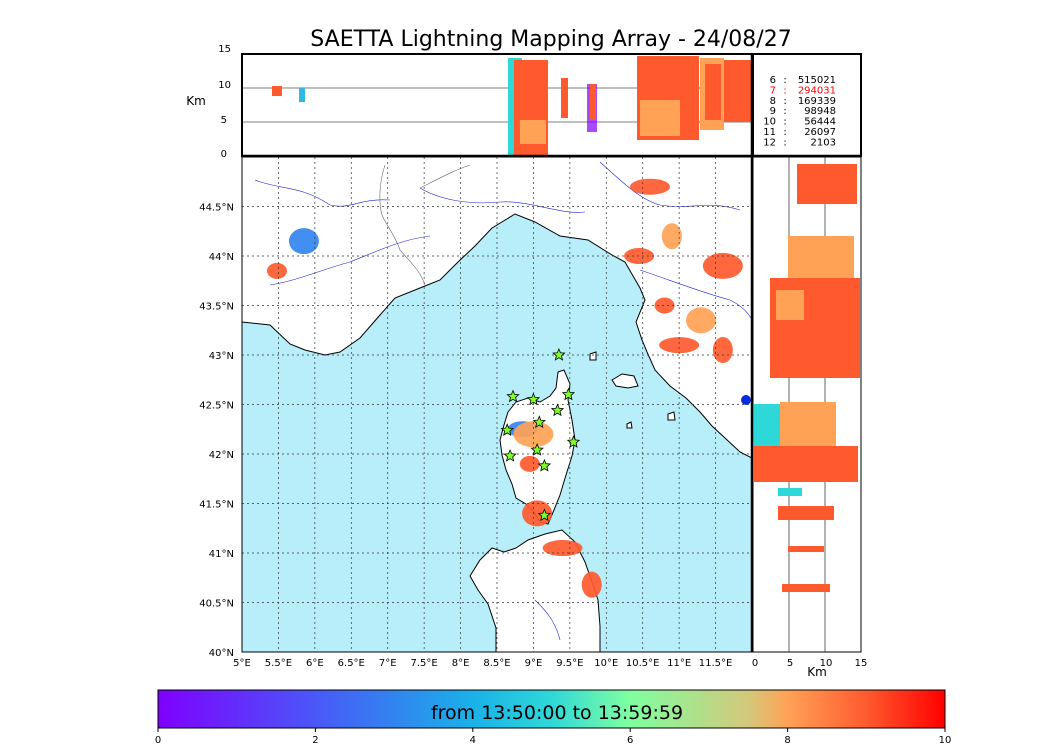  What do you see at coordinates (820, 111) in the screenshot?
I see `station-count-value: 98948` at bounding box center [820, 111].